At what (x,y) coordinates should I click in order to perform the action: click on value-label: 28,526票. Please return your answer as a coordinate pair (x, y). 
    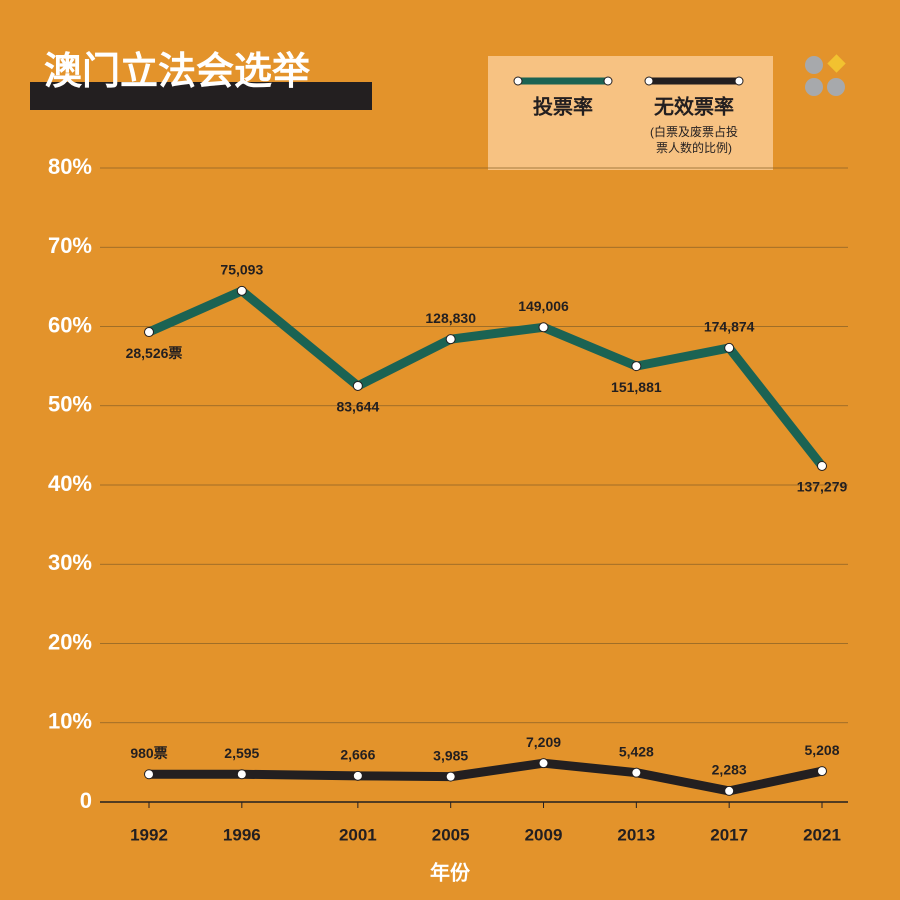
    Looking at the image, I should click on (154, 353).